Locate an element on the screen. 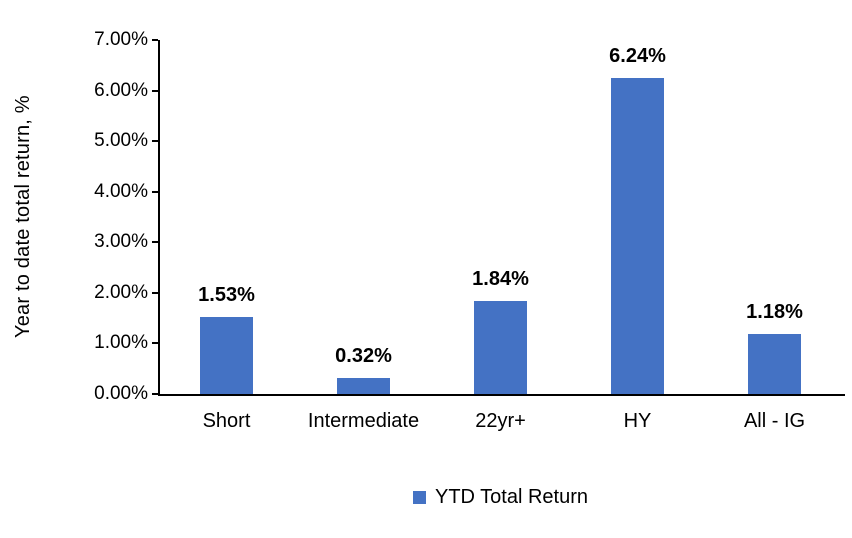 This screenshot has height=538, width=852. y-tick-label: 0.00% is located at coordinates (121, 393).